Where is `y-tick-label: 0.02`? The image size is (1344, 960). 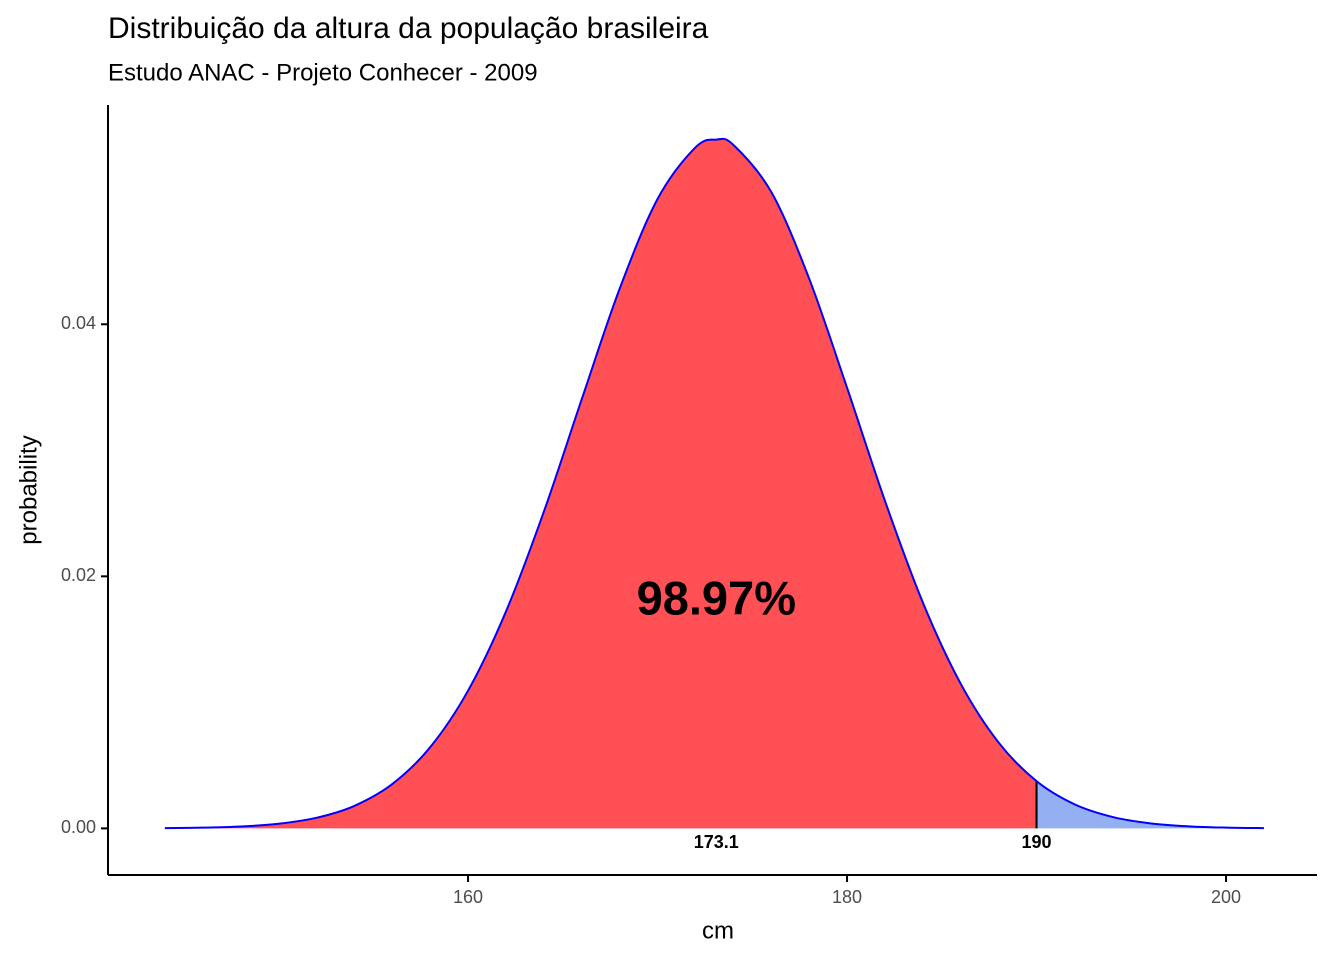 y-tick-label: 0.02 is located at coordinates (78, 575).